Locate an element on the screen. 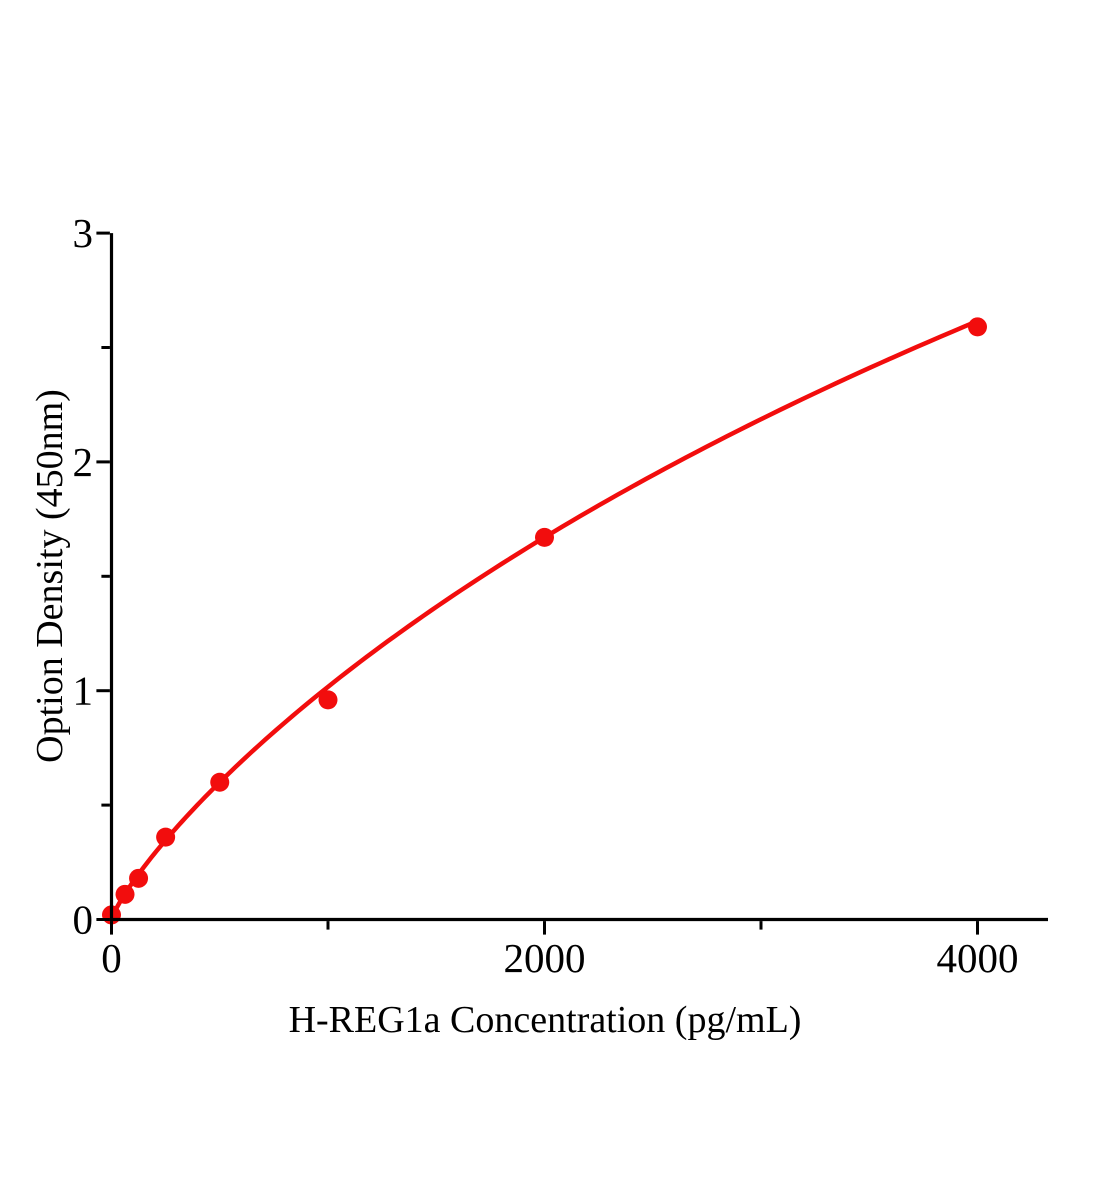 The width and height of the screenshot is (1104, 1200). x-tick-label: 4000 is located at coordinates (978, 958).